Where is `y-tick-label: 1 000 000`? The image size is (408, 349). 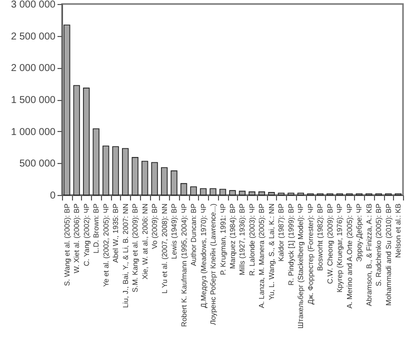 y-tick-label: 1 000 000 is located at coordinates (33, 132).